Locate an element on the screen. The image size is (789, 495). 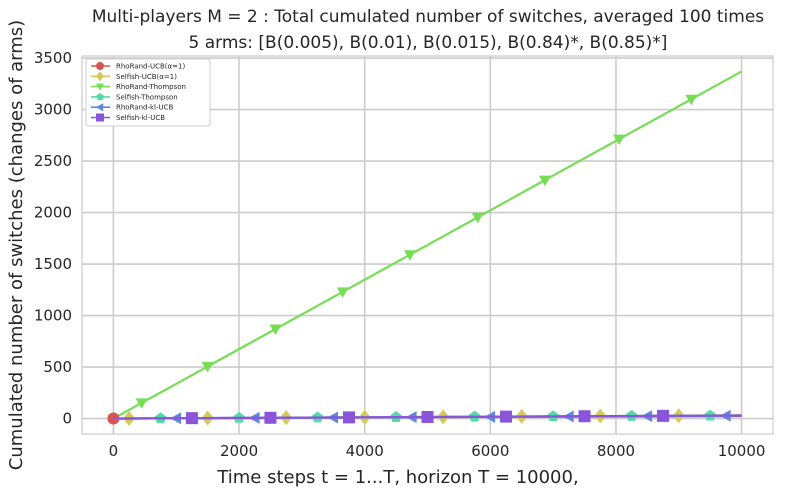
legend-box is located at coordinates (148, 92).